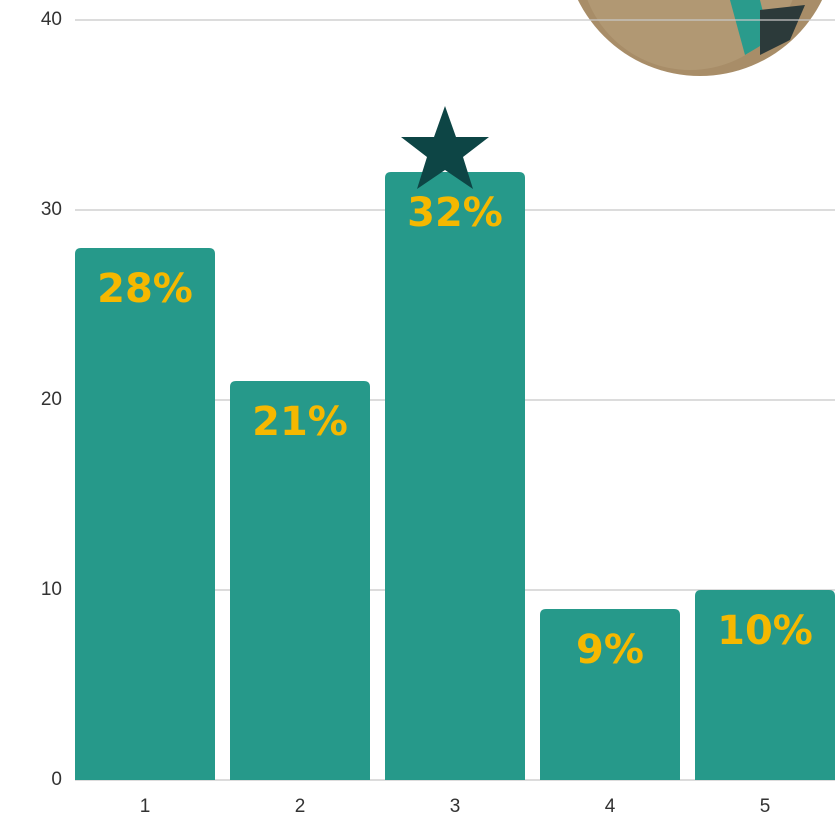 This screenshot has width=835, height=824. What do you see at coordinates (610, 806) in the screenshot?
I see `x-tick-label: 4` at bounding box center [610, 806].